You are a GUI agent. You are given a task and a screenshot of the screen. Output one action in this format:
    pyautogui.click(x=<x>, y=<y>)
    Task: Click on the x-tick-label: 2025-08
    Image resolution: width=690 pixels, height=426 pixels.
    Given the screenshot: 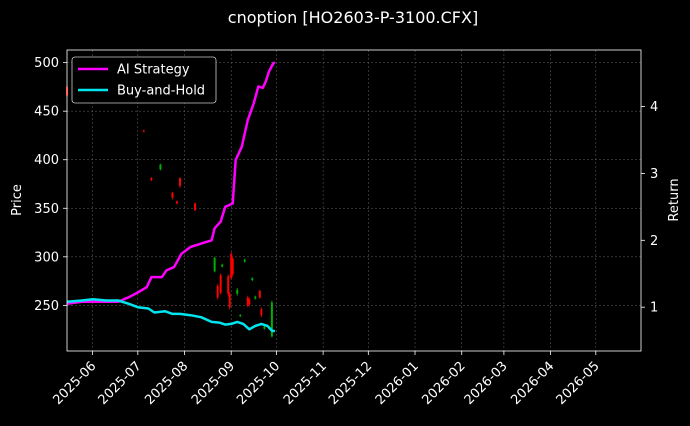 What is the action you would take?
    pyautogui.click(x=166, y=383)
    